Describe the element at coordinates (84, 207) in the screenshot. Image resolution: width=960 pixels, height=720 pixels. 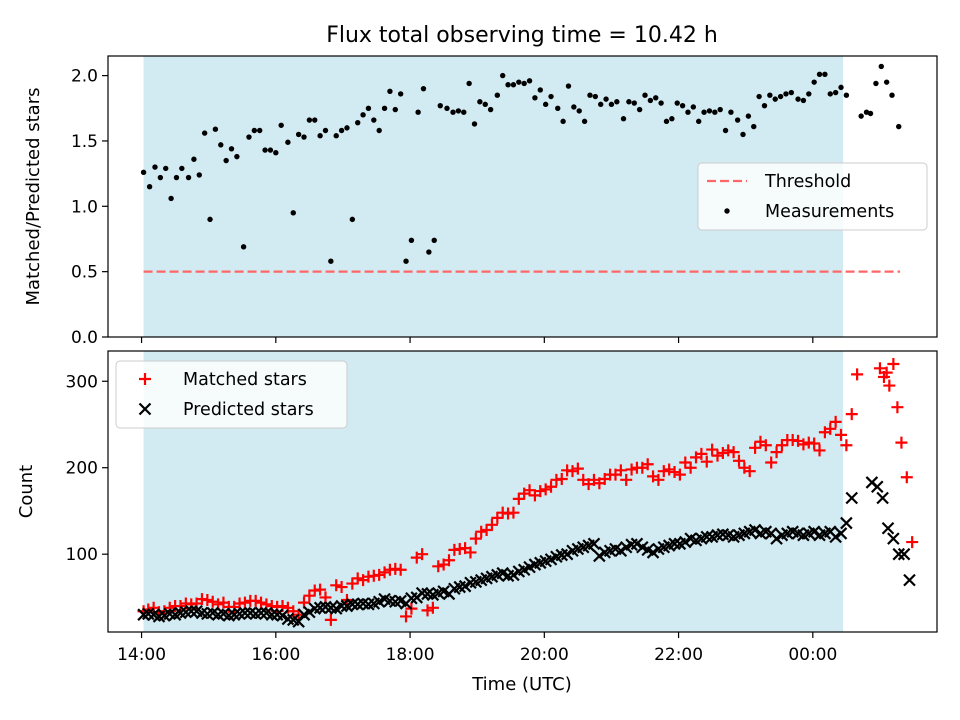
I see `y-tick-label: 1.0` at that location.